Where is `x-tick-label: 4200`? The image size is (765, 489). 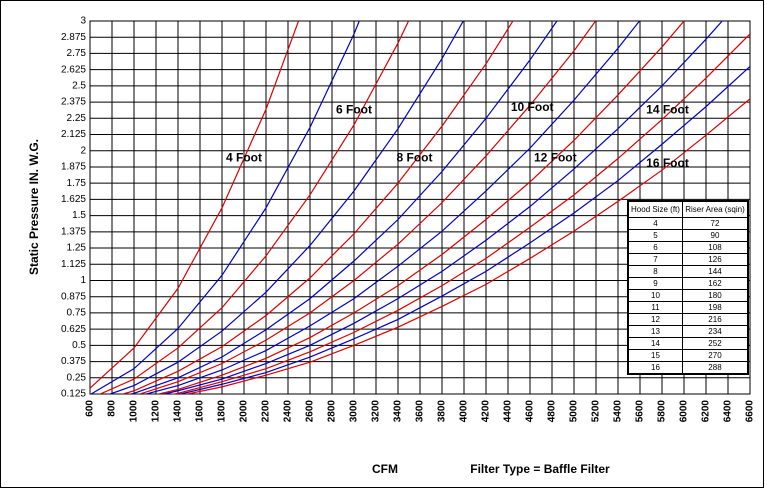 x-tick-label: 4200 is located at coordinates (486, 411).